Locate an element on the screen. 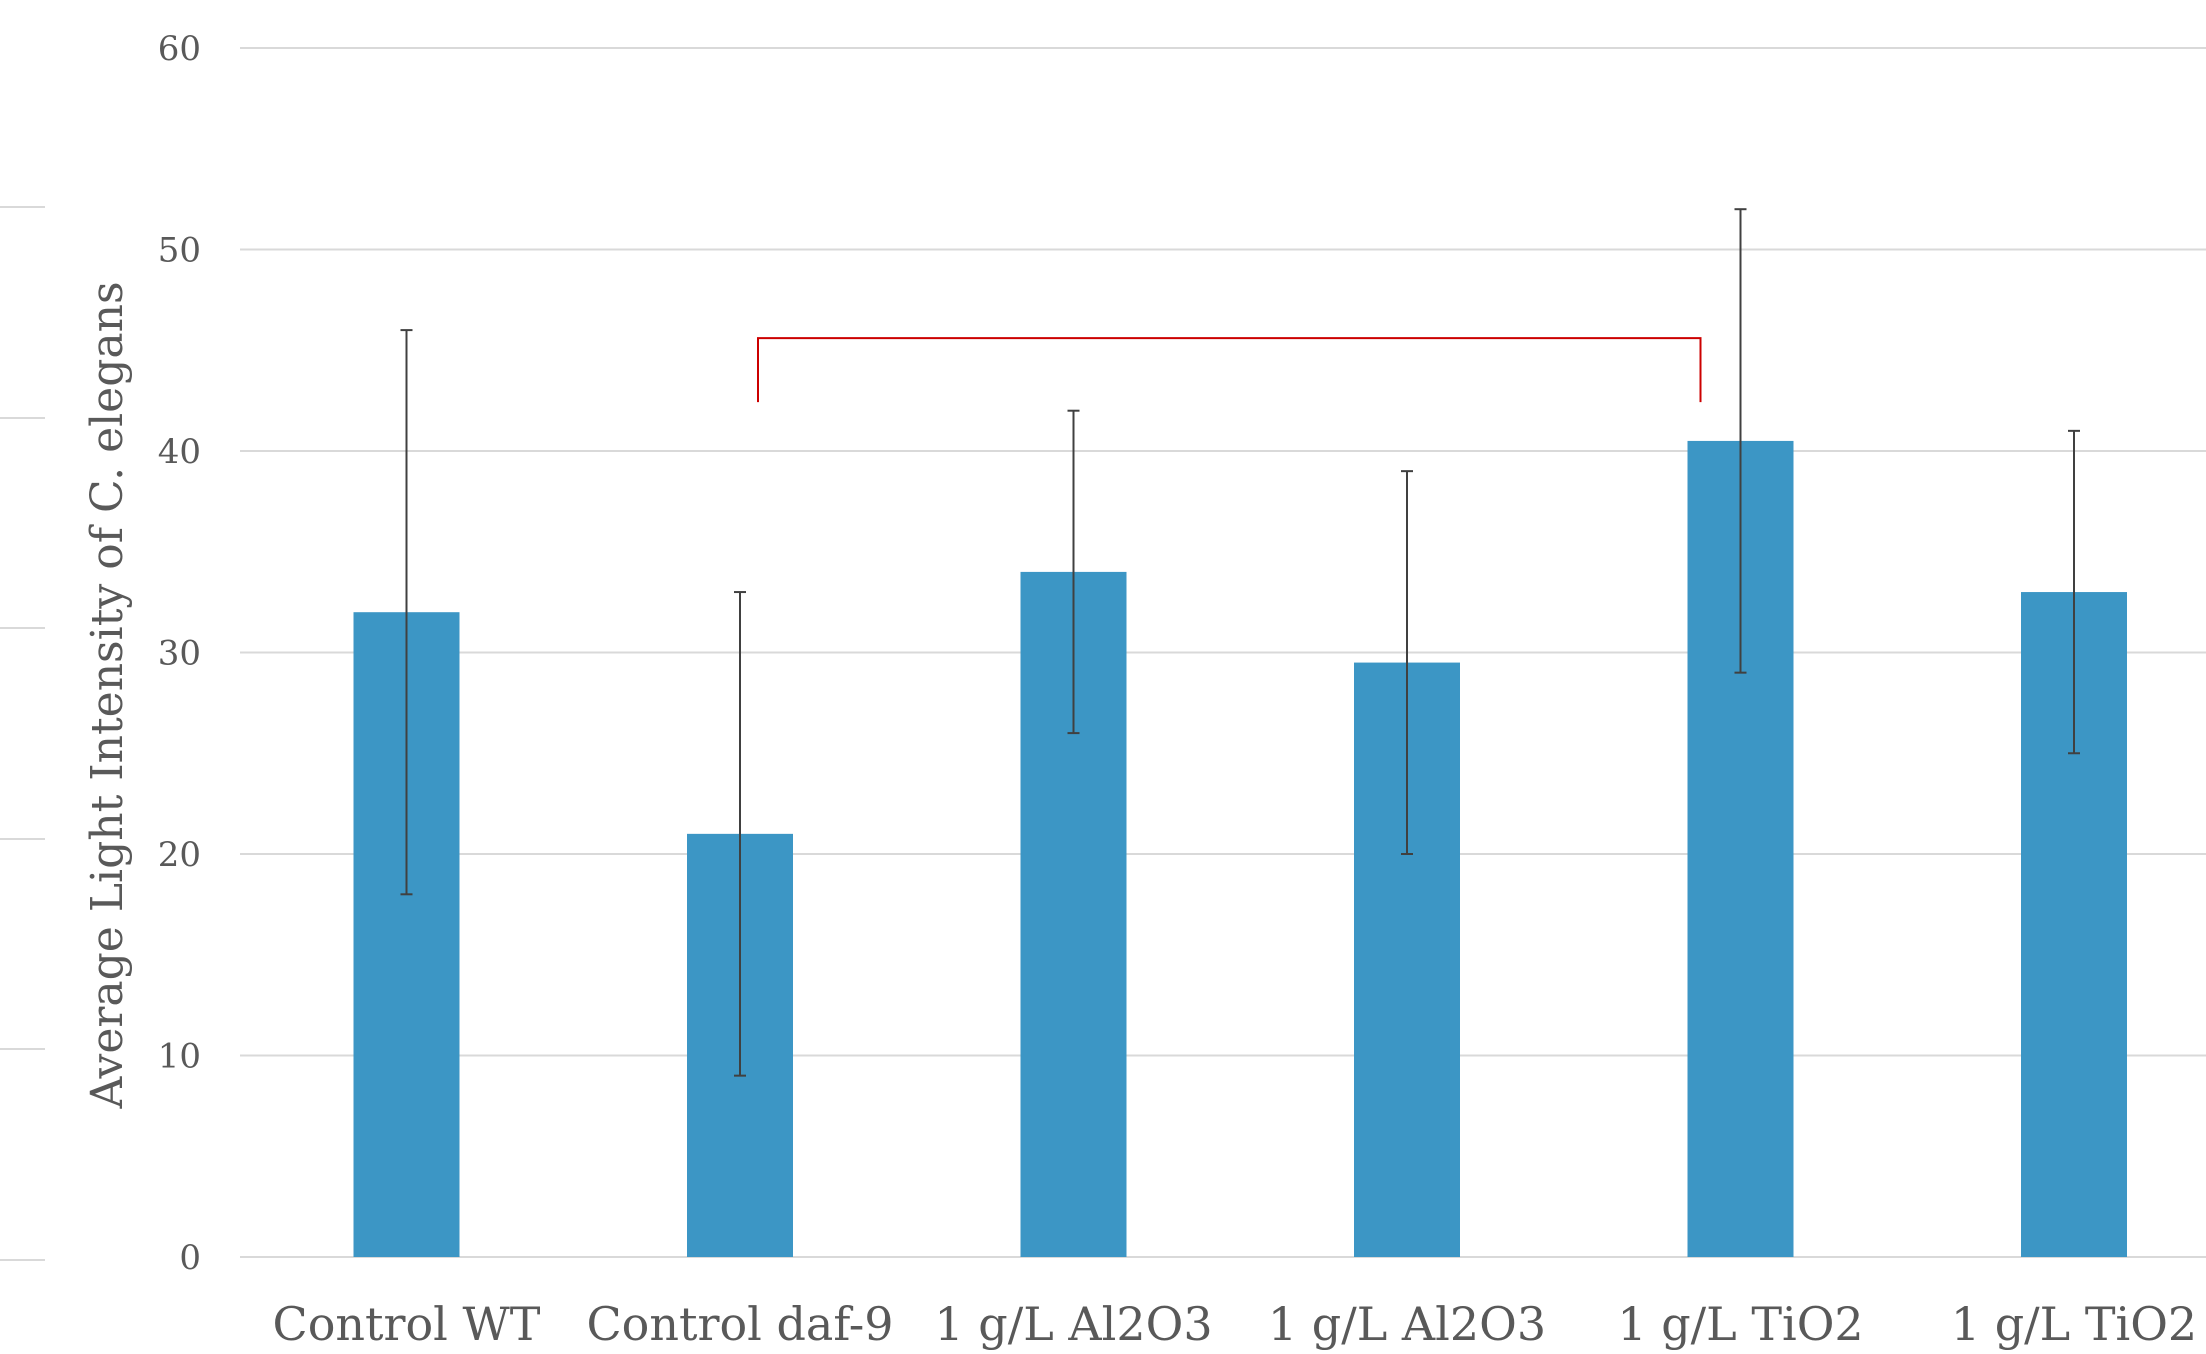 This screenshot has width=2206, height=1354. y-tick-label: 30 is located at coordinates (179, 654).